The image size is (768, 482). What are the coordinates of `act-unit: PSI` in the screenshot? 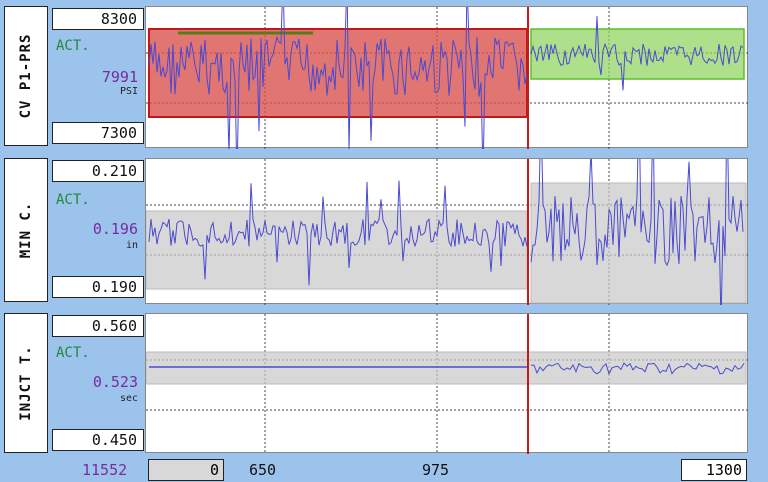 It's located at (128, 91).